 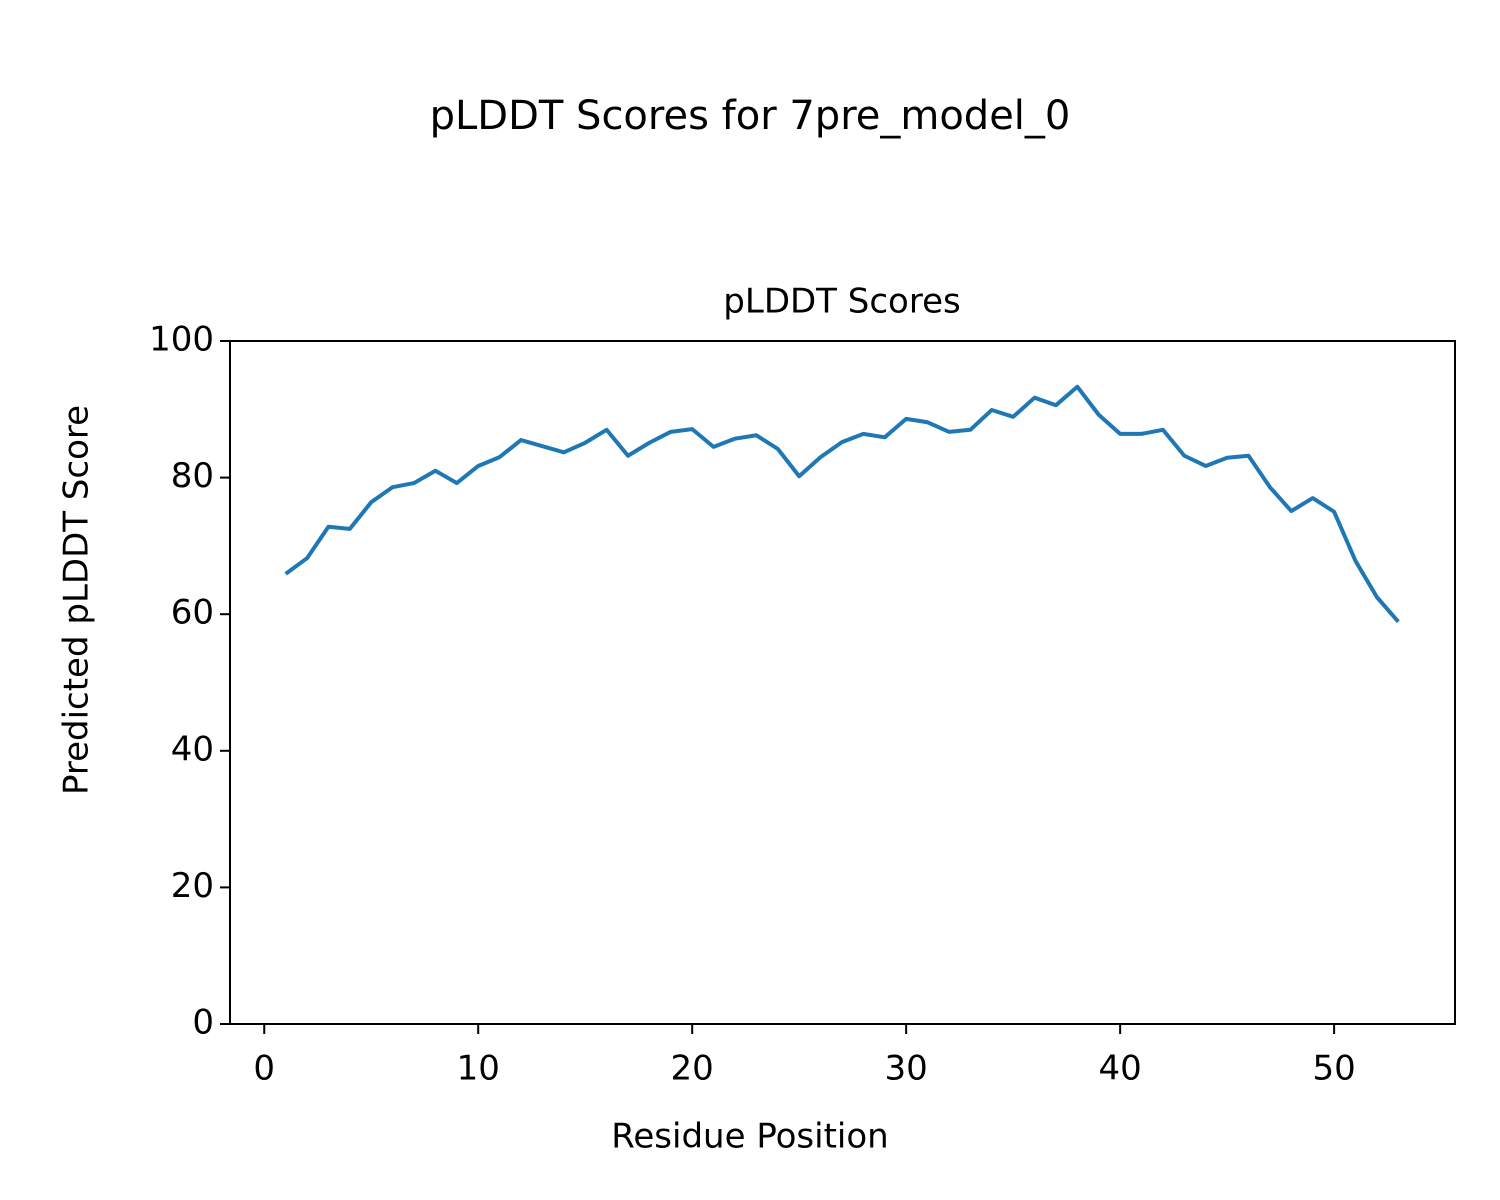 I want to click on x-tick-label: 40, so click(x=1119, y=1069).